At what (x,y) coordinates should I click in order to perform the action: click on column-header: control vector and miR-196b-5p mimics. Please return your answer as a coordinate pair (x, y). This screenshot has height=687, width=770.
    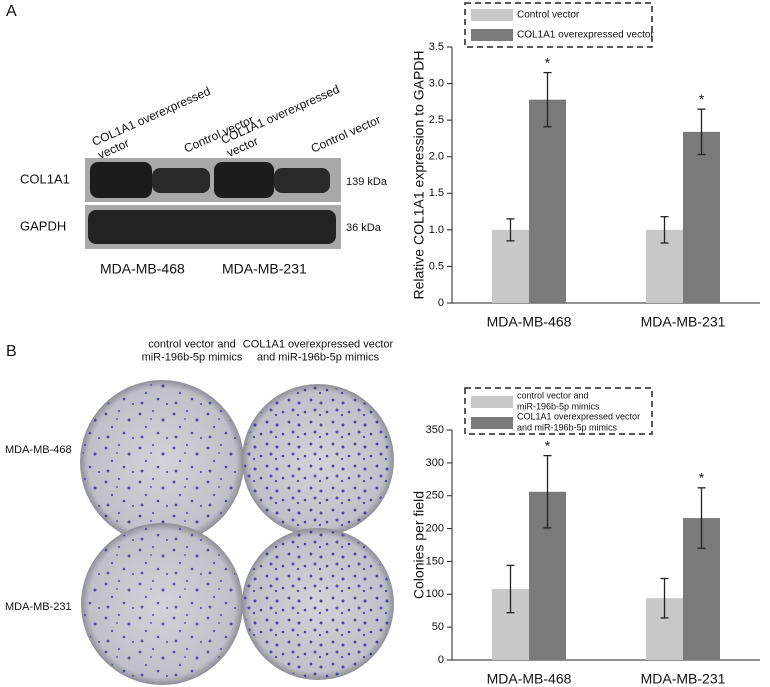
    Looking at the image, I should click on (192, 350).